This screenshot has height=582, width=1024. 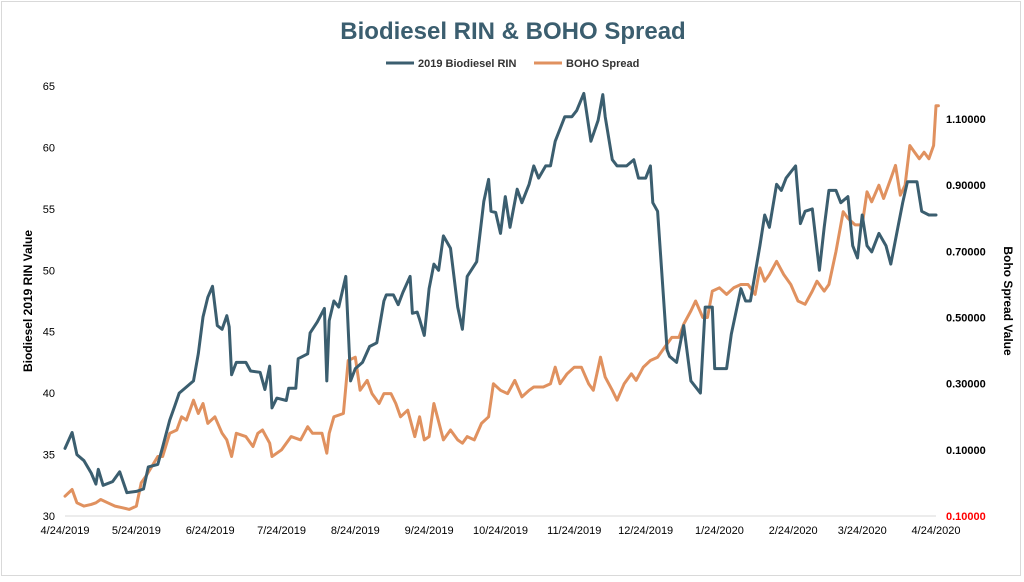 I want to click on x-tick-label: 5/24/2019, so click(x=136, y=531).